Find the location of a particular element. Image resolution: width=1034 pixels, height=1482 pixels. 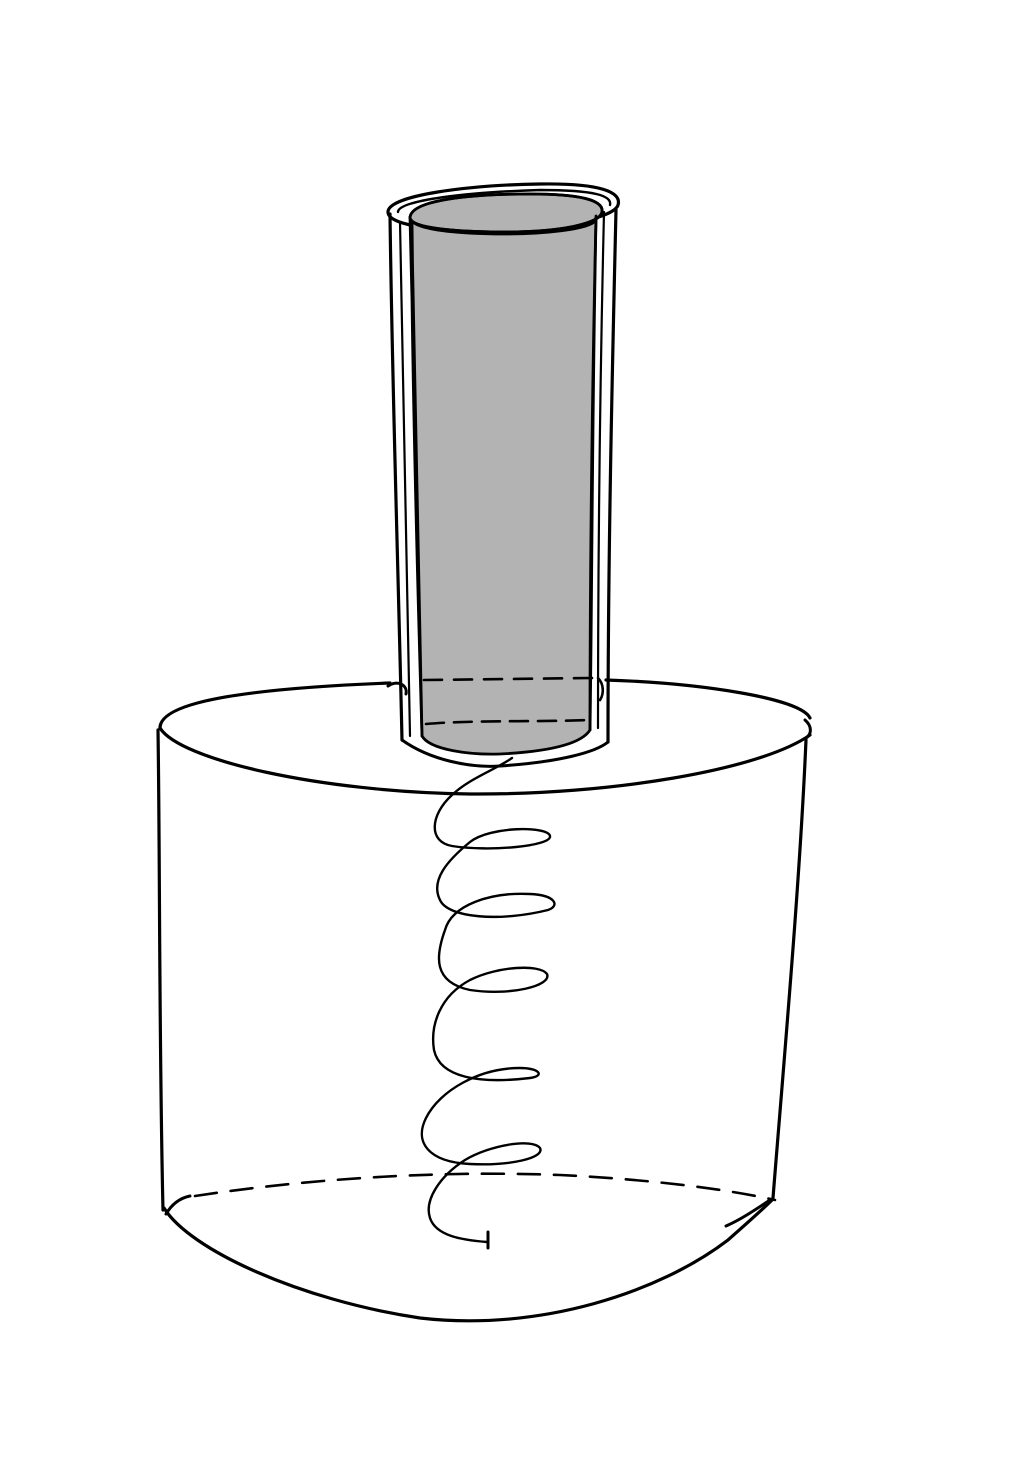

outer-tube-right-side-inner is located at coordinates (601, 470).